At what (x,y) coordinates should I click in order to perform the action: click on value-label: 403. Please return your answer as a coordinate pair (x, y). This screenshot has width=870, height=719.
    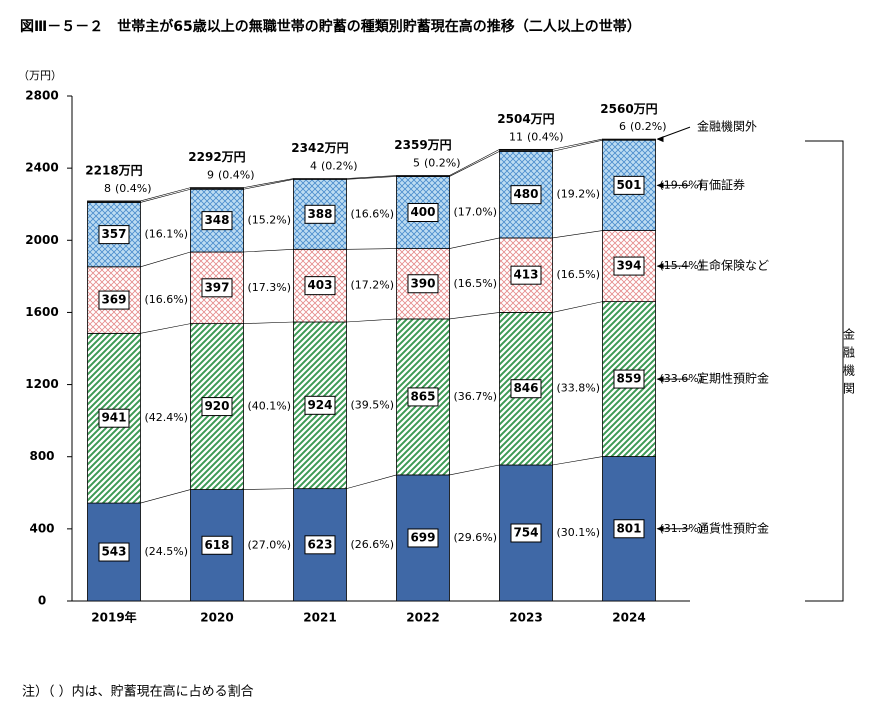
    Looking at the image, I should click on (319, 285).